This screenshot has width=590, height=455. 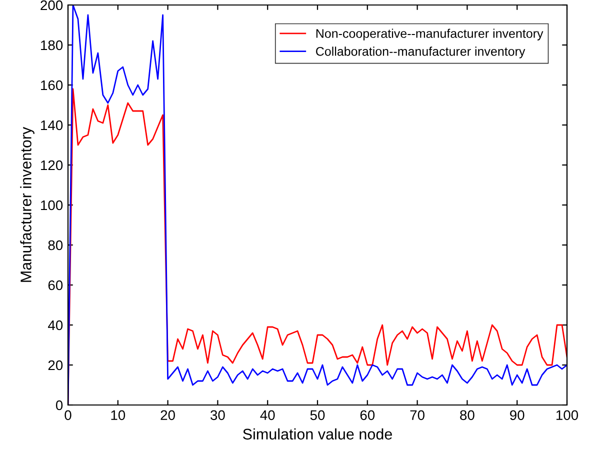 I want to click on y-tick-label: 40, so click(x=55, y=325).